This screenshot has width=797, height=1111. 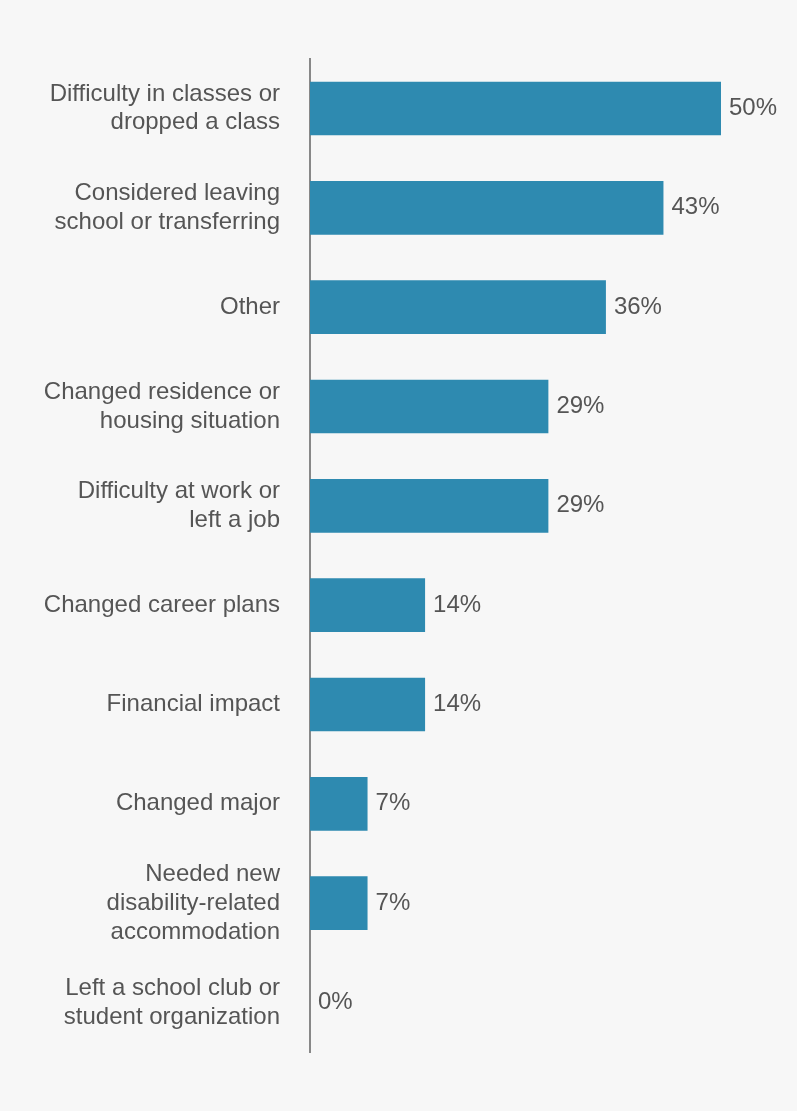 I want to click on y-tick-label: Changed career plans, so click(x=161, y=603).